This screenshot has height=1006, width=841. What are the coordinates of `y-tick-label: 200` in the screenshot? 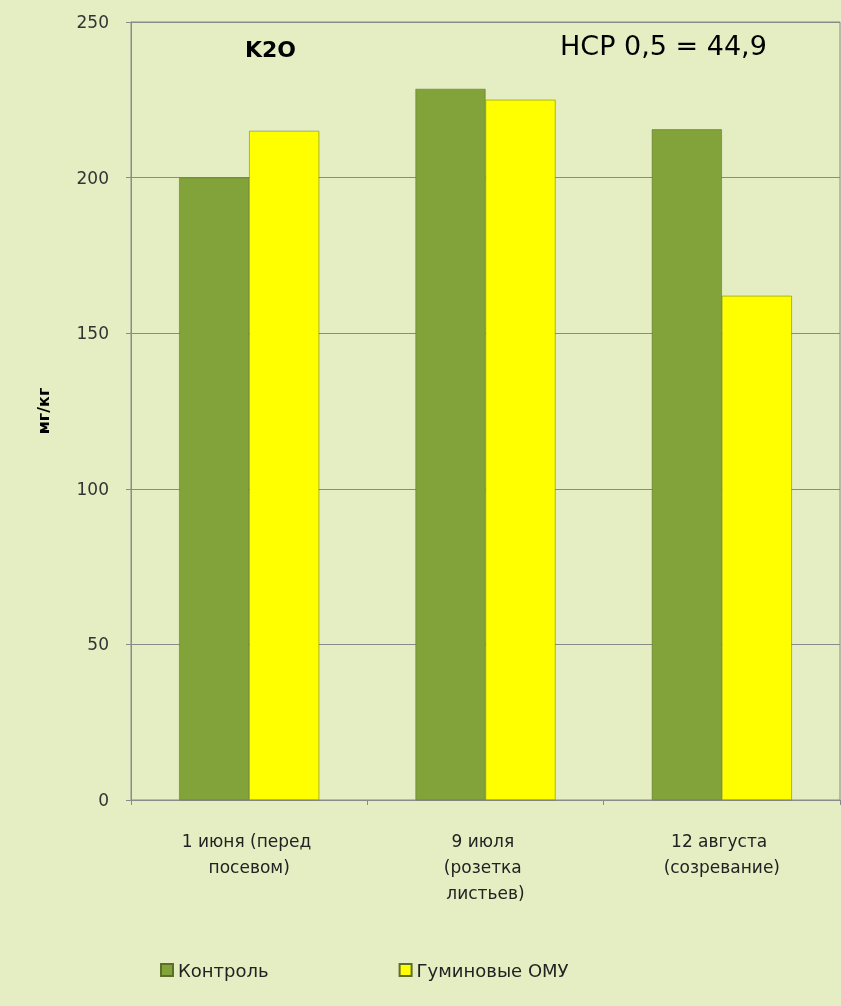 It's located at (92, 177).